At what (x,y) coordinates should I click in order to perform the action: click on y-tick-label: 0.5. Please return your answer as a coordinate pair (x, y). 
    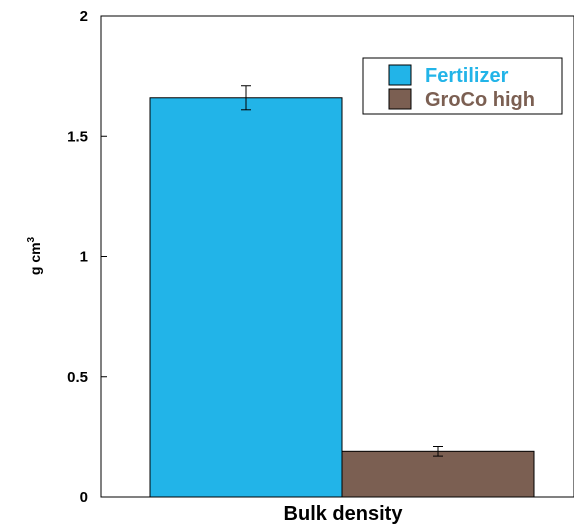
    Looking at the image, I should click on (77, 377).